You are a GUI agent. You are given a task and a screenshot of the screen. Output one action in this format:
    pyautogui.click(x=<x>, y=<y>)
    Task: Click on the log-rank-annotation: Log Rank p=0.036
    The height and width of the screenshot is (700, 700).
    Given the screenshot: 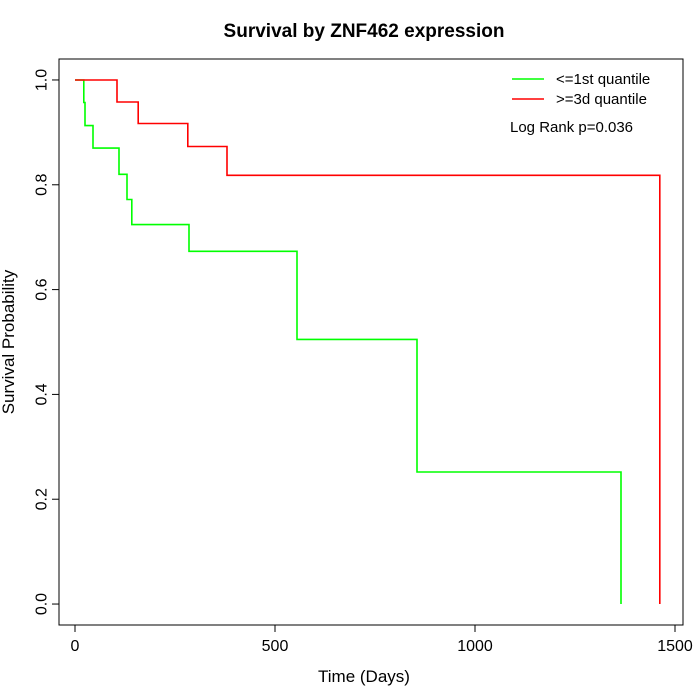 What is the action you would take?
    pyautogui.click(x=571, y=127)
    